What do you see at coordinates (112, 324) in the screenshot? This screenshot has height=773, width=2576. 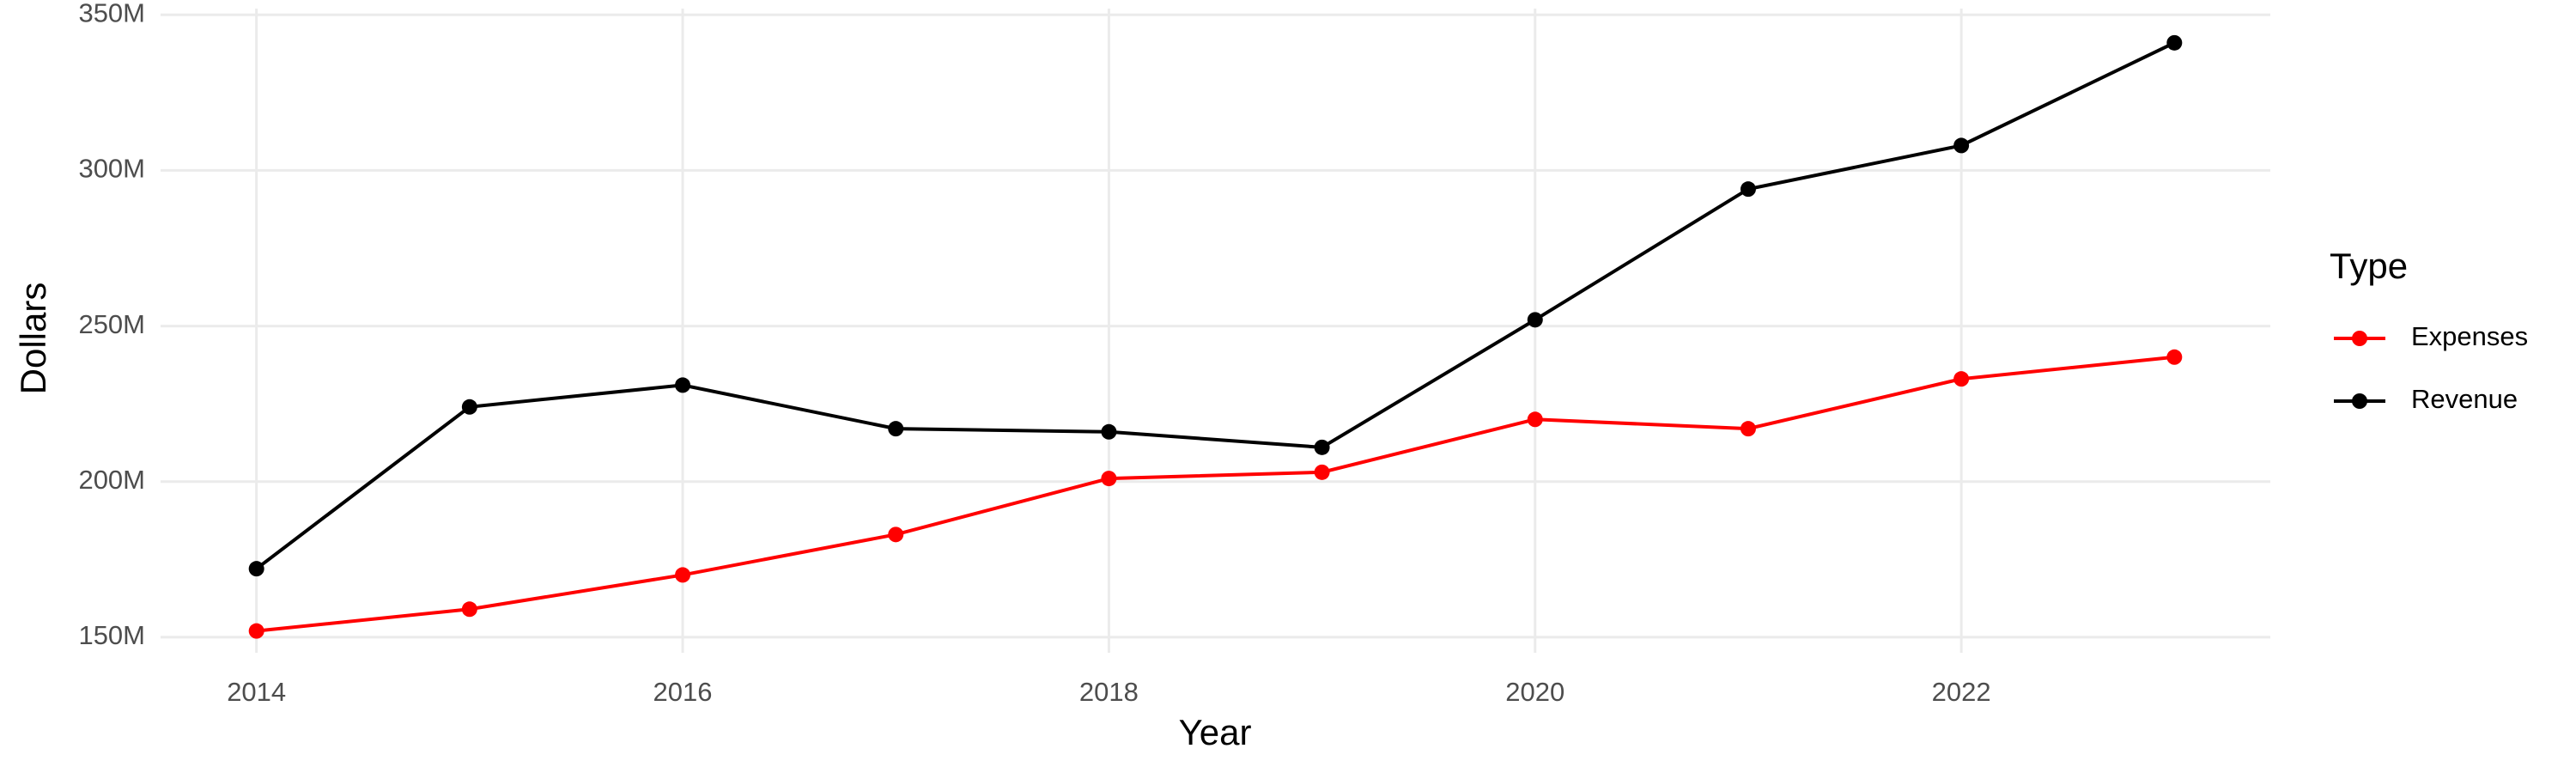 I see `y-tick-label: 250M` at bounding box center [112, 324].